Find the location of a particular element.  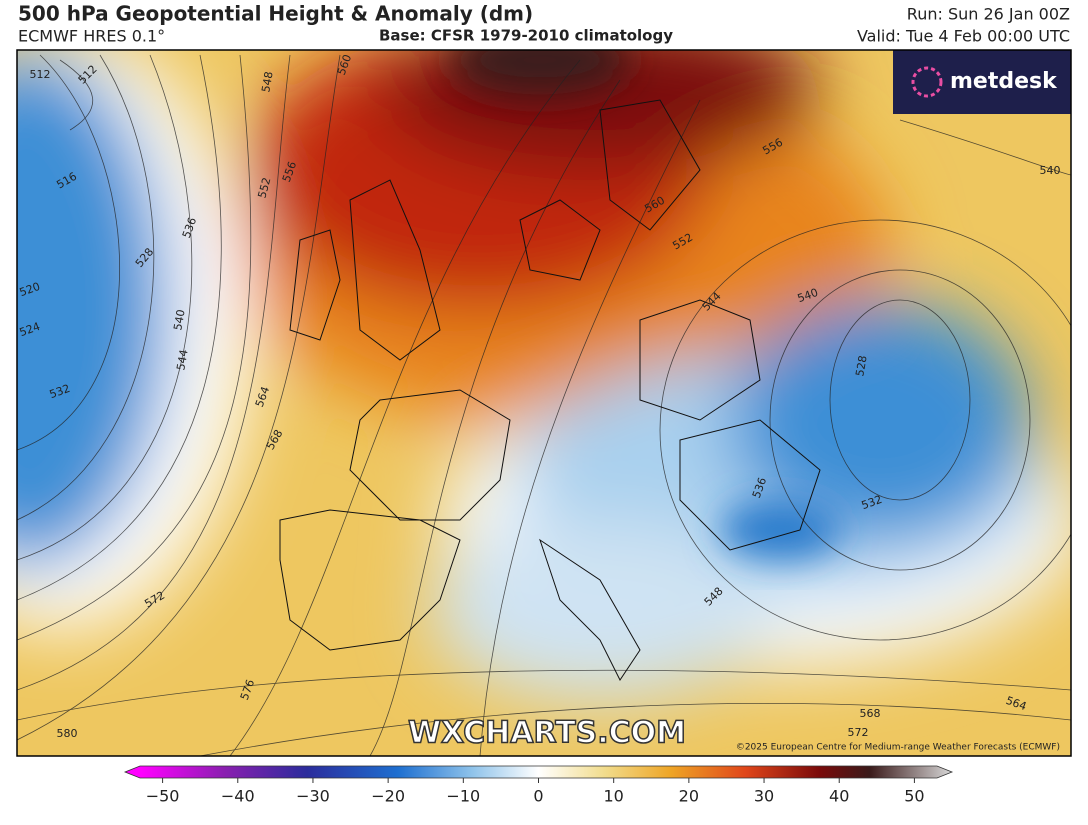

colorbar-tick-label: −50 is located at coordinates (163, 796).